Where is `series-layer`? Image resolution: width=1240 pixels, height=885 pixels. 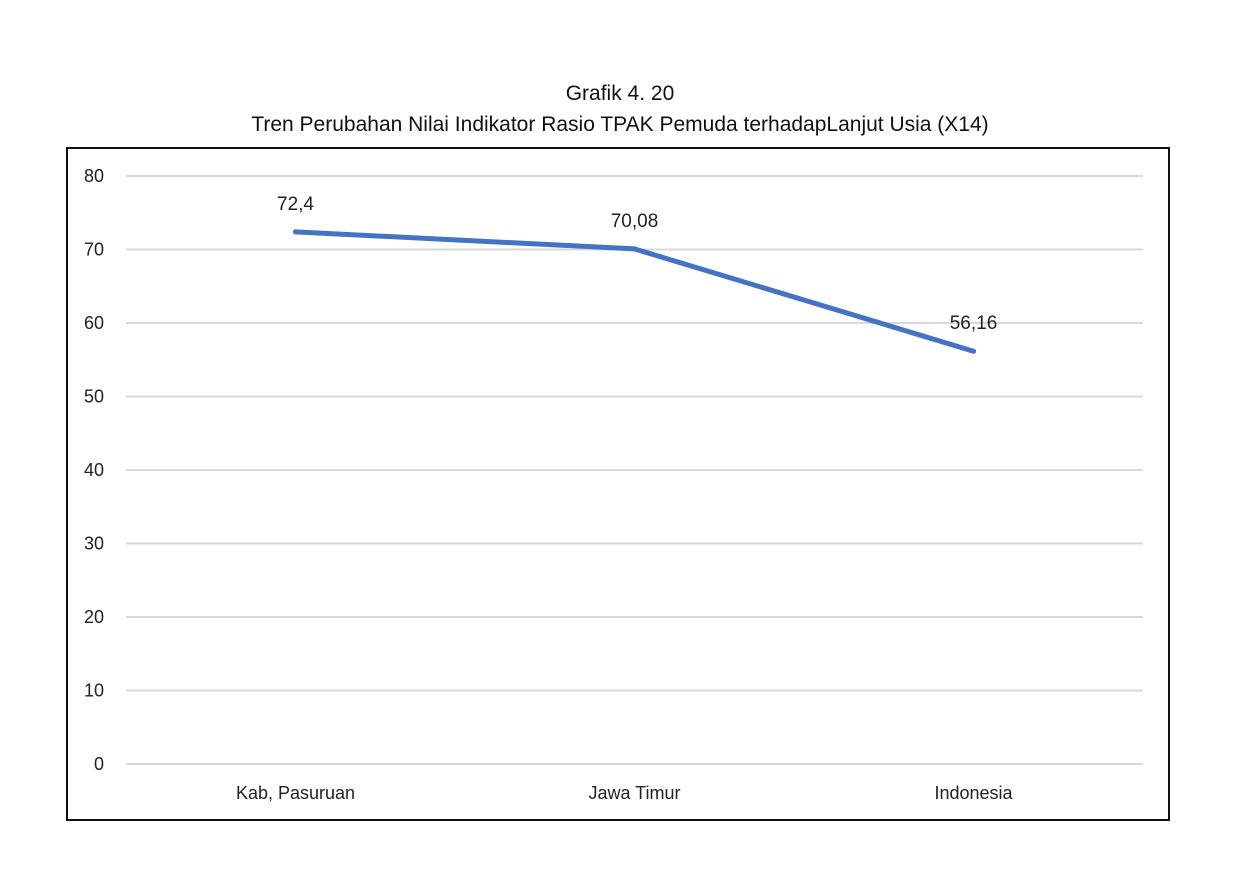
series-layer is located at coordinates (634, 291).